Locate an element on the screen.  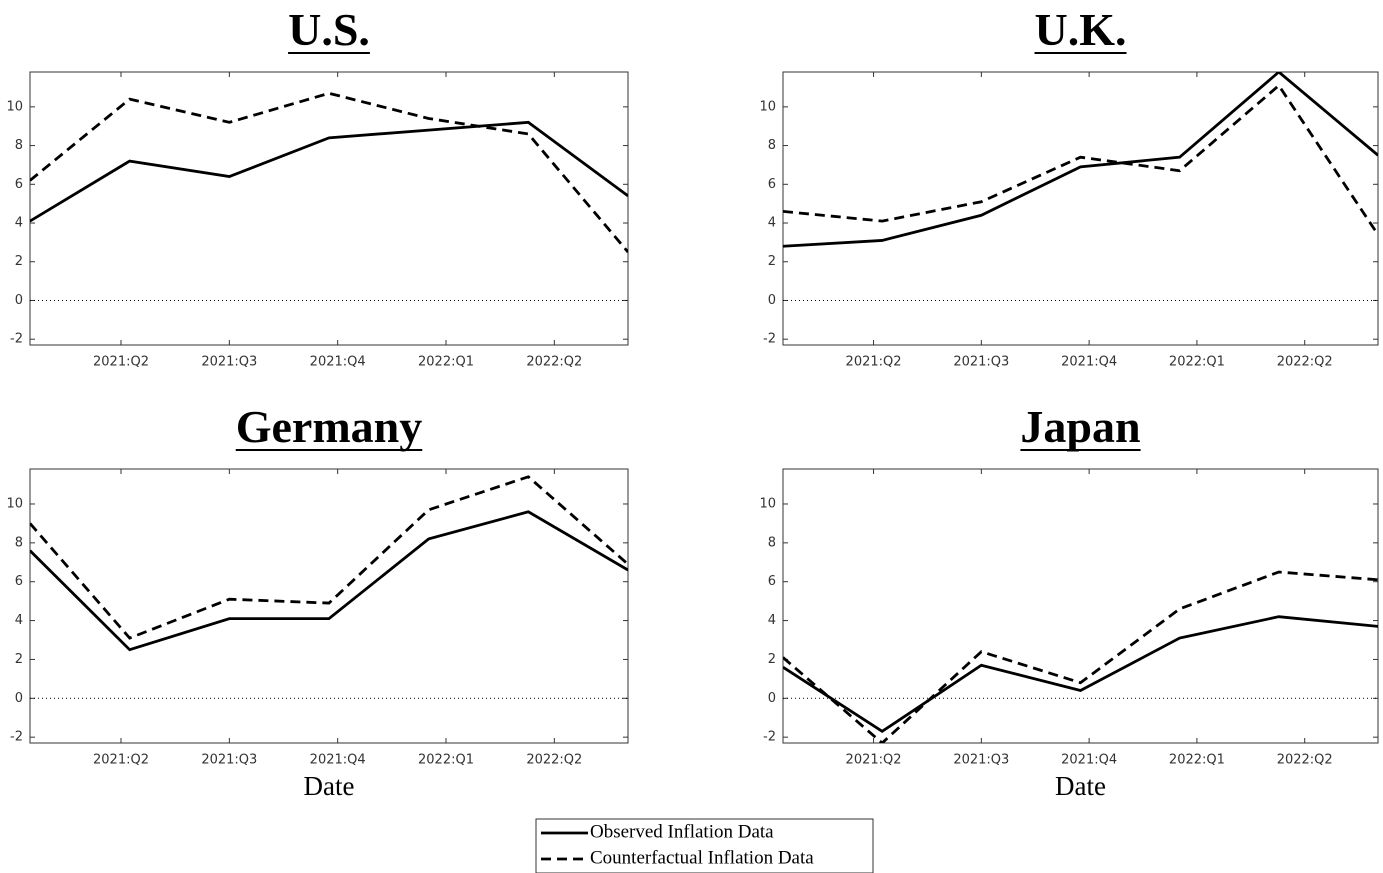
chart-title: U.K. is located at coordinates (1081, 29).